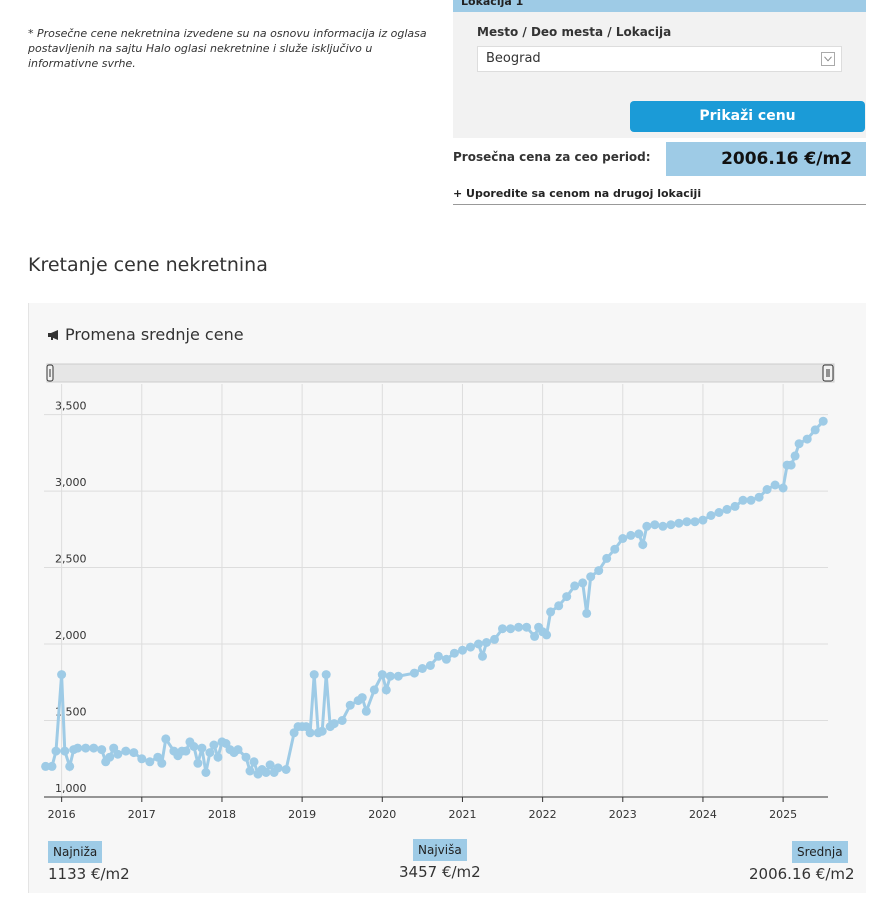  What do you see at coordinates (747, 116) in the screenshot?
I see `show-price-button: Prikaži cenu` at bounding box center [747, 116].